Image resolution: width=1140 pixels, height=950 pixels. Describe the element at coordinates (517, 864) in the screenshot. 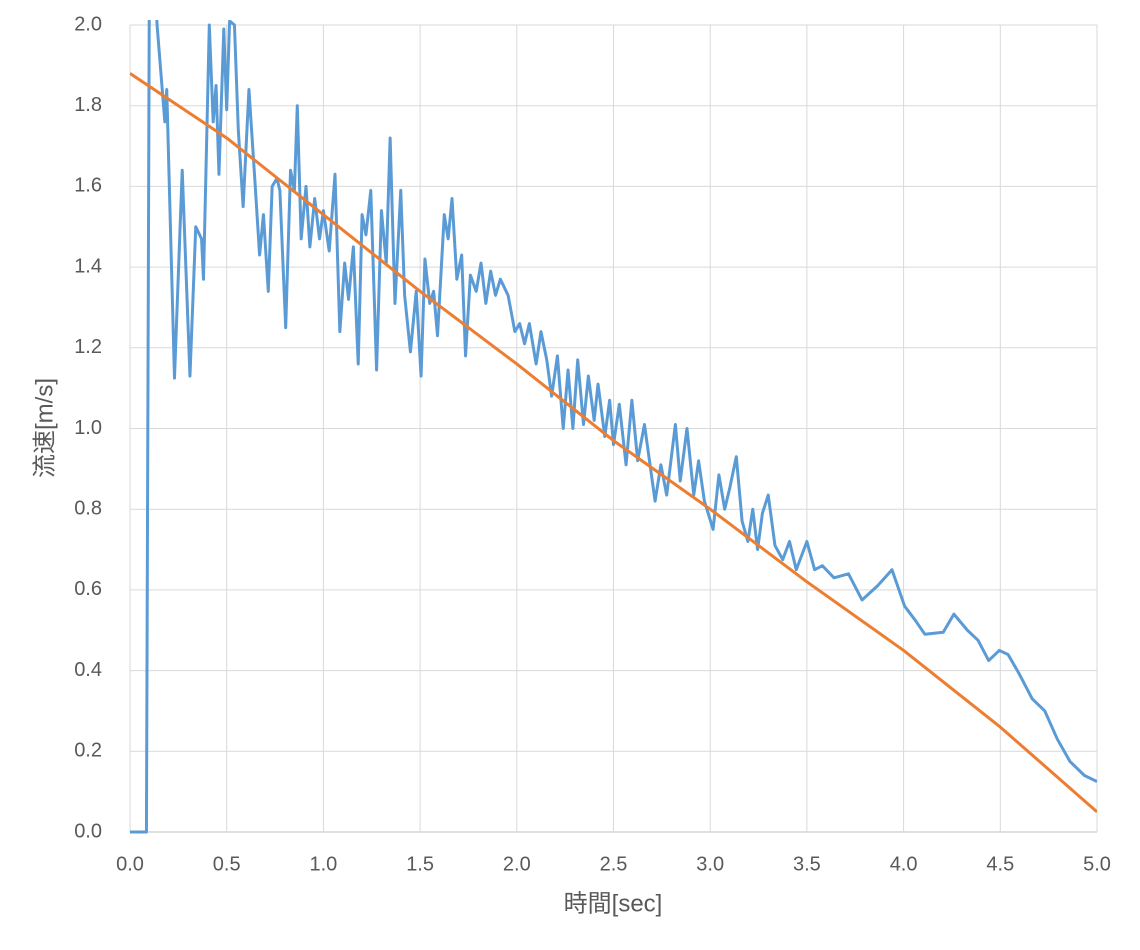

I see `x-tick-label: 2.0` at that location.